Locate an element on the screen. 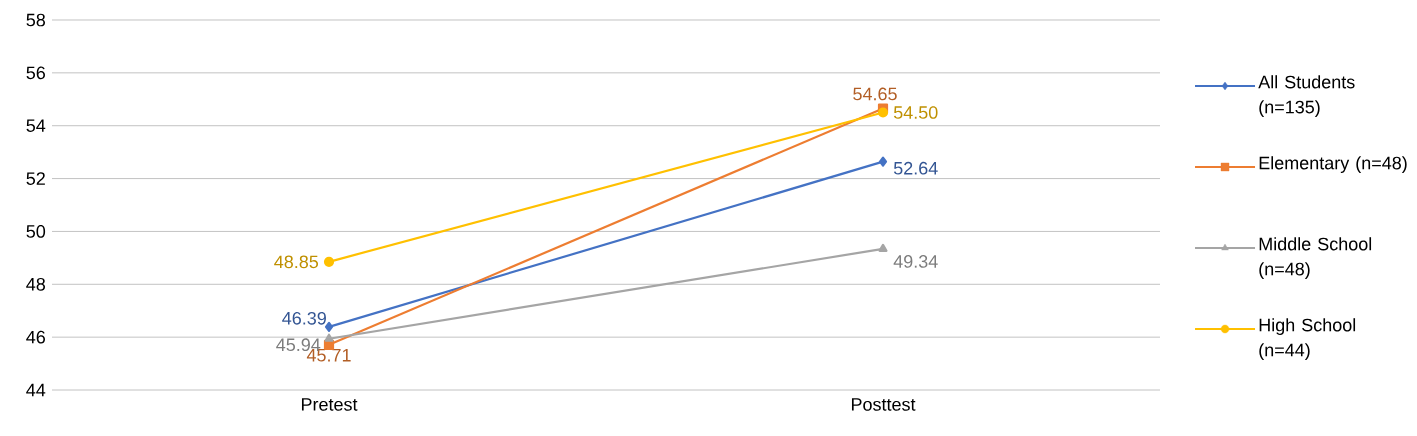 This screenshot has width=1417, height=436. x-tick-label: Posttest is located at coordinates (883, 404).